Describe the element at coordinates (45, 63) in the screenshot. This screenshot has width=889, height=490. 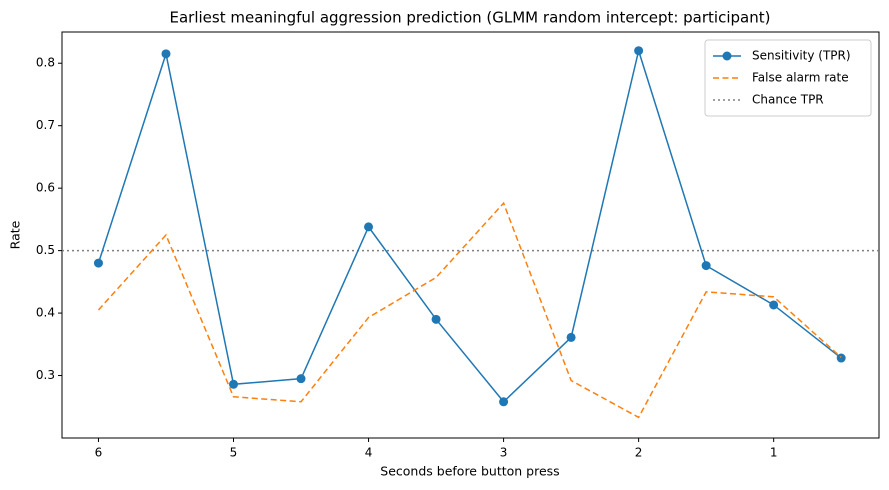
I see `y-tick-label: 0.8` at that location.